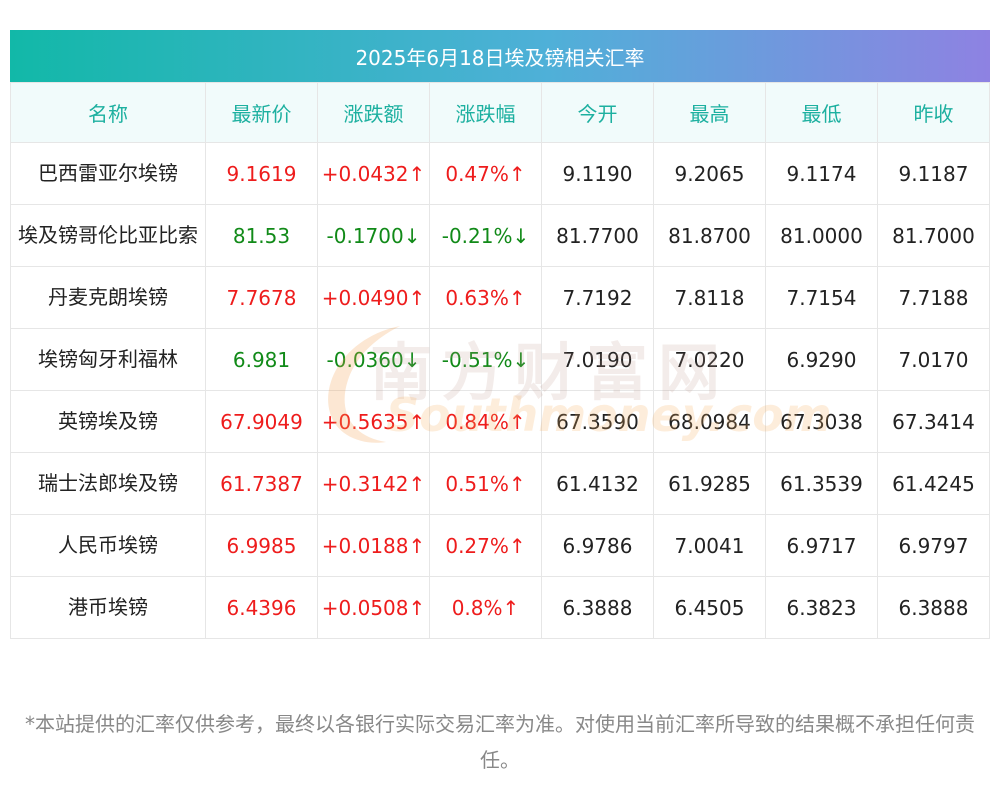 The width and height of the screenshot is (1000, 793). Describe the element at coordinates (485, 607) in the screenshot. I see `change-percent-cell: 0.8%↑` at that location.